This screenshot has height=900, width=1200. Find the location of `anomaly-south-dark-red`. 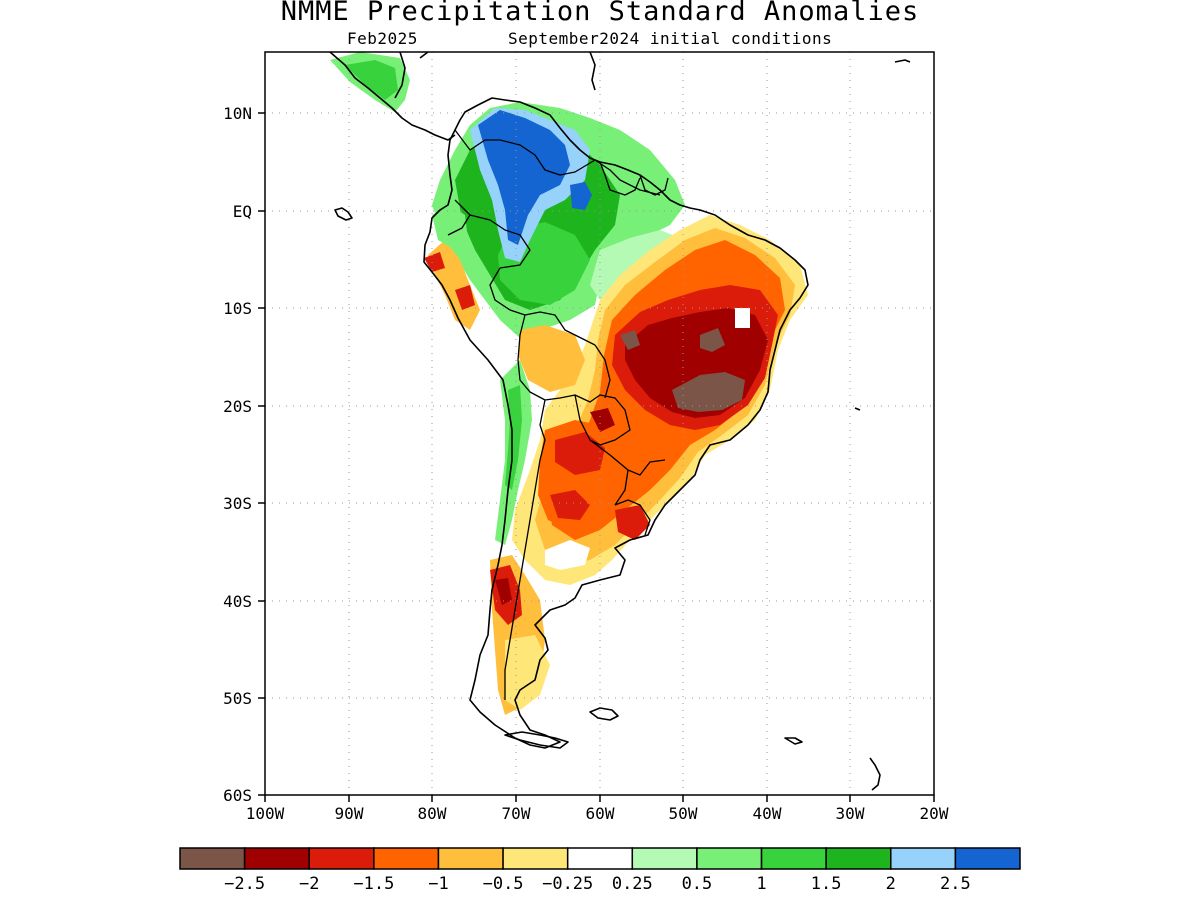

anomaly-south-dark-red is located at coordinates (602, 420).